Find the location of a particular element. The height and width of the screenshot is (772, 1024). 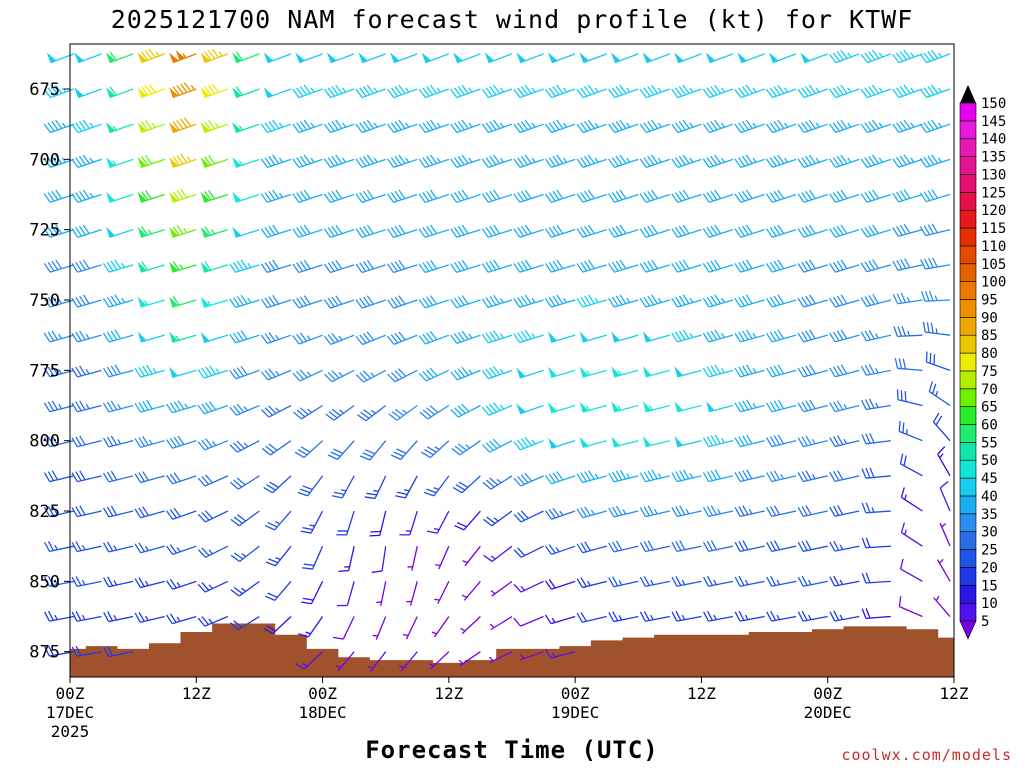

x-axis-label: Forecast Time (UTC) is located at coordinates (512, 750).